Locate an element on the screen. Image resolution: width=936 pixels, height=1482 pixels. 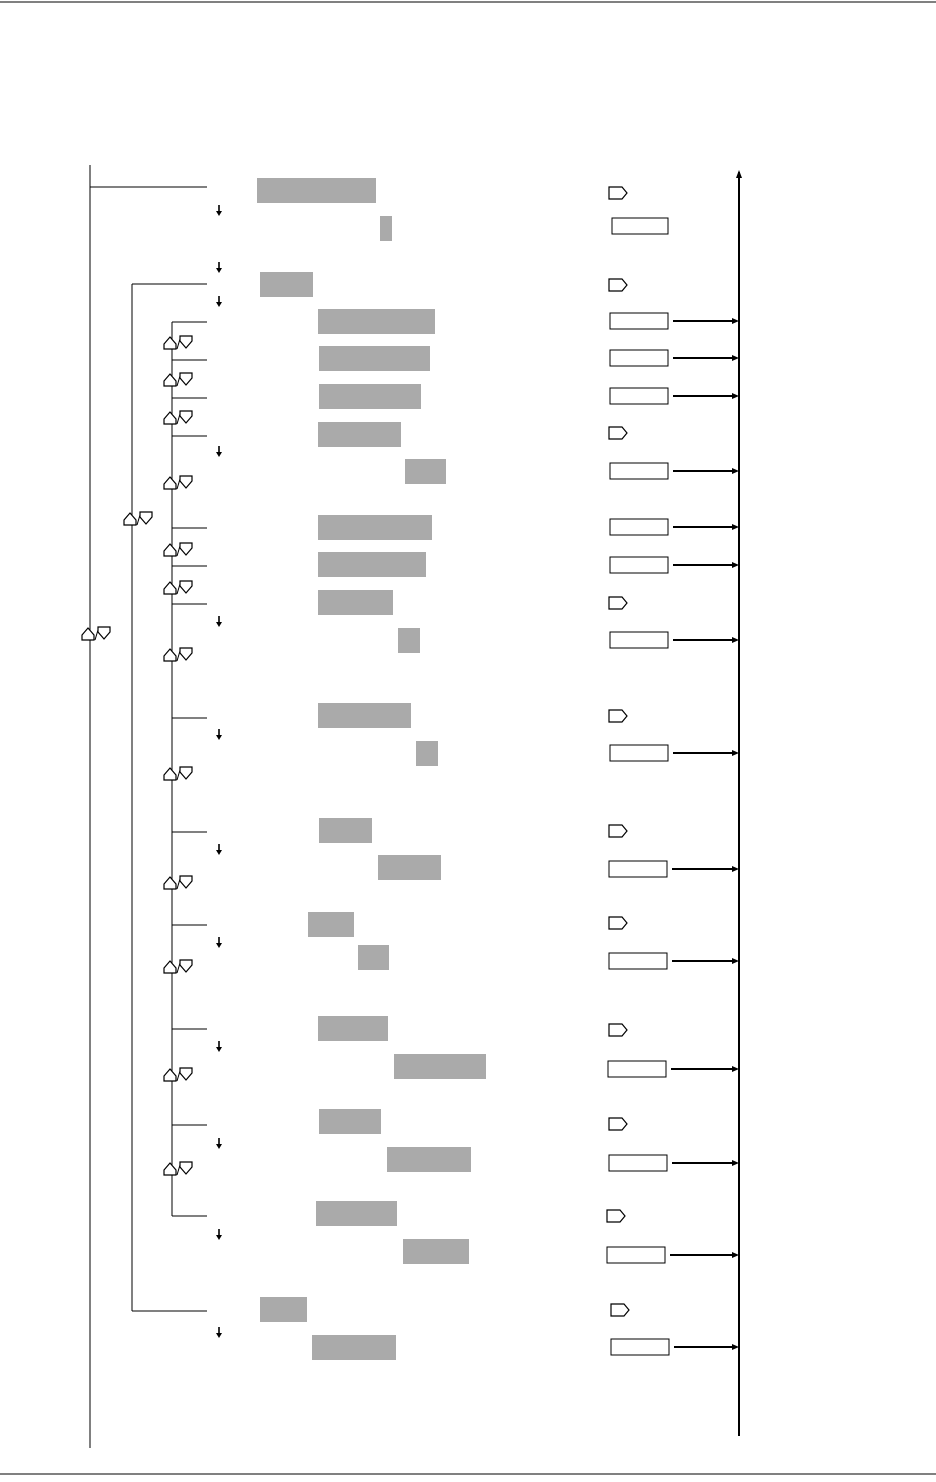
output-bus-arrowhead is located at coordinates (739, 174).